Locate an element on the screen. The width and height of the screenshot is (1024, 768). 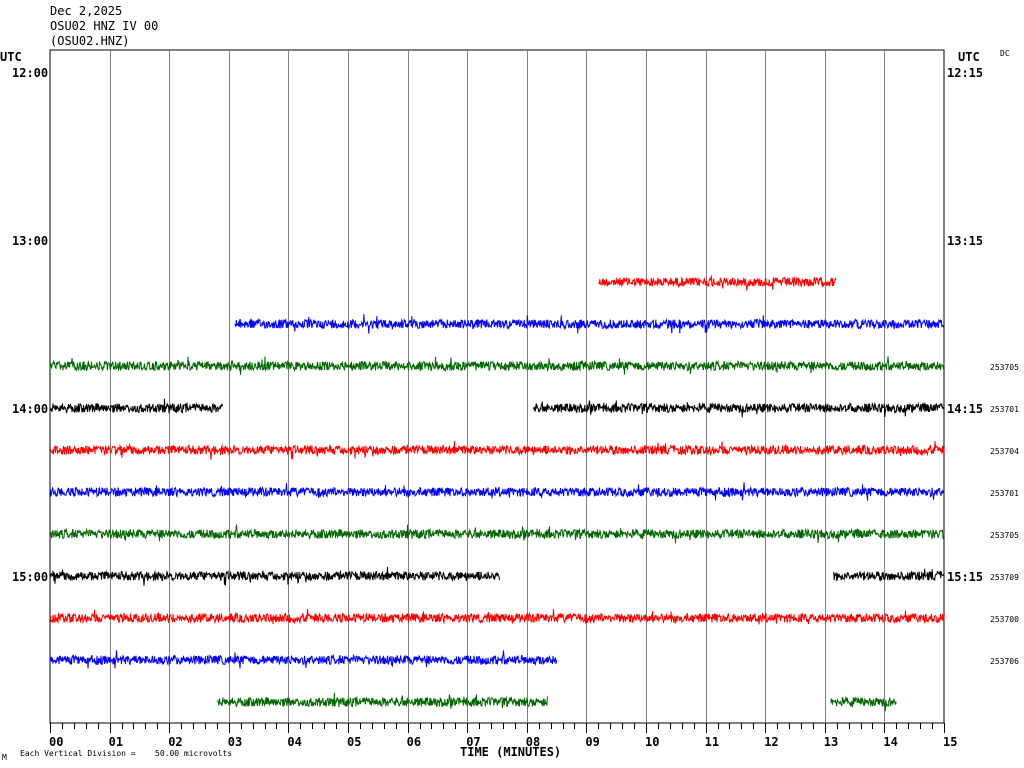
left-time-0: 12:00 is located at coordinates (30, 73).